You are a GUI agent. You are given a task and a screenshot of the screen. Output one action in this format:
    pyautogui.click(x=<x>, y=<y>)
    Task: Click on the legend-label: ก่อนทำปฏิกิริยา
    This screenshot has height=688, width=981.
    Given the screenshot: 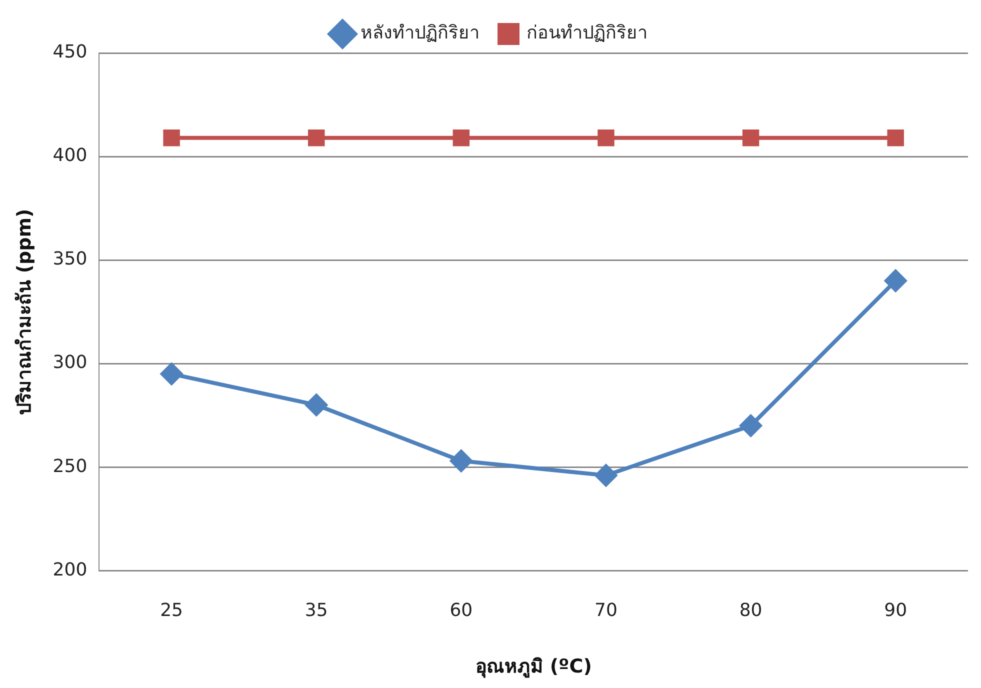 What is the action you would take?
    pyautogui.click(x=587, y=33)
    